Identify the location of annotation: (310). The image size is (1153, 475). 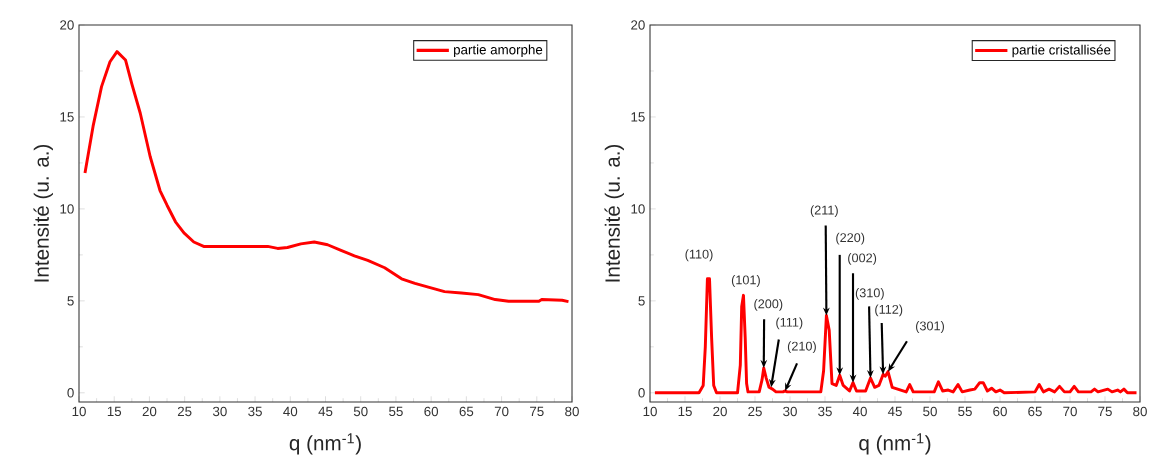
(869, 293).